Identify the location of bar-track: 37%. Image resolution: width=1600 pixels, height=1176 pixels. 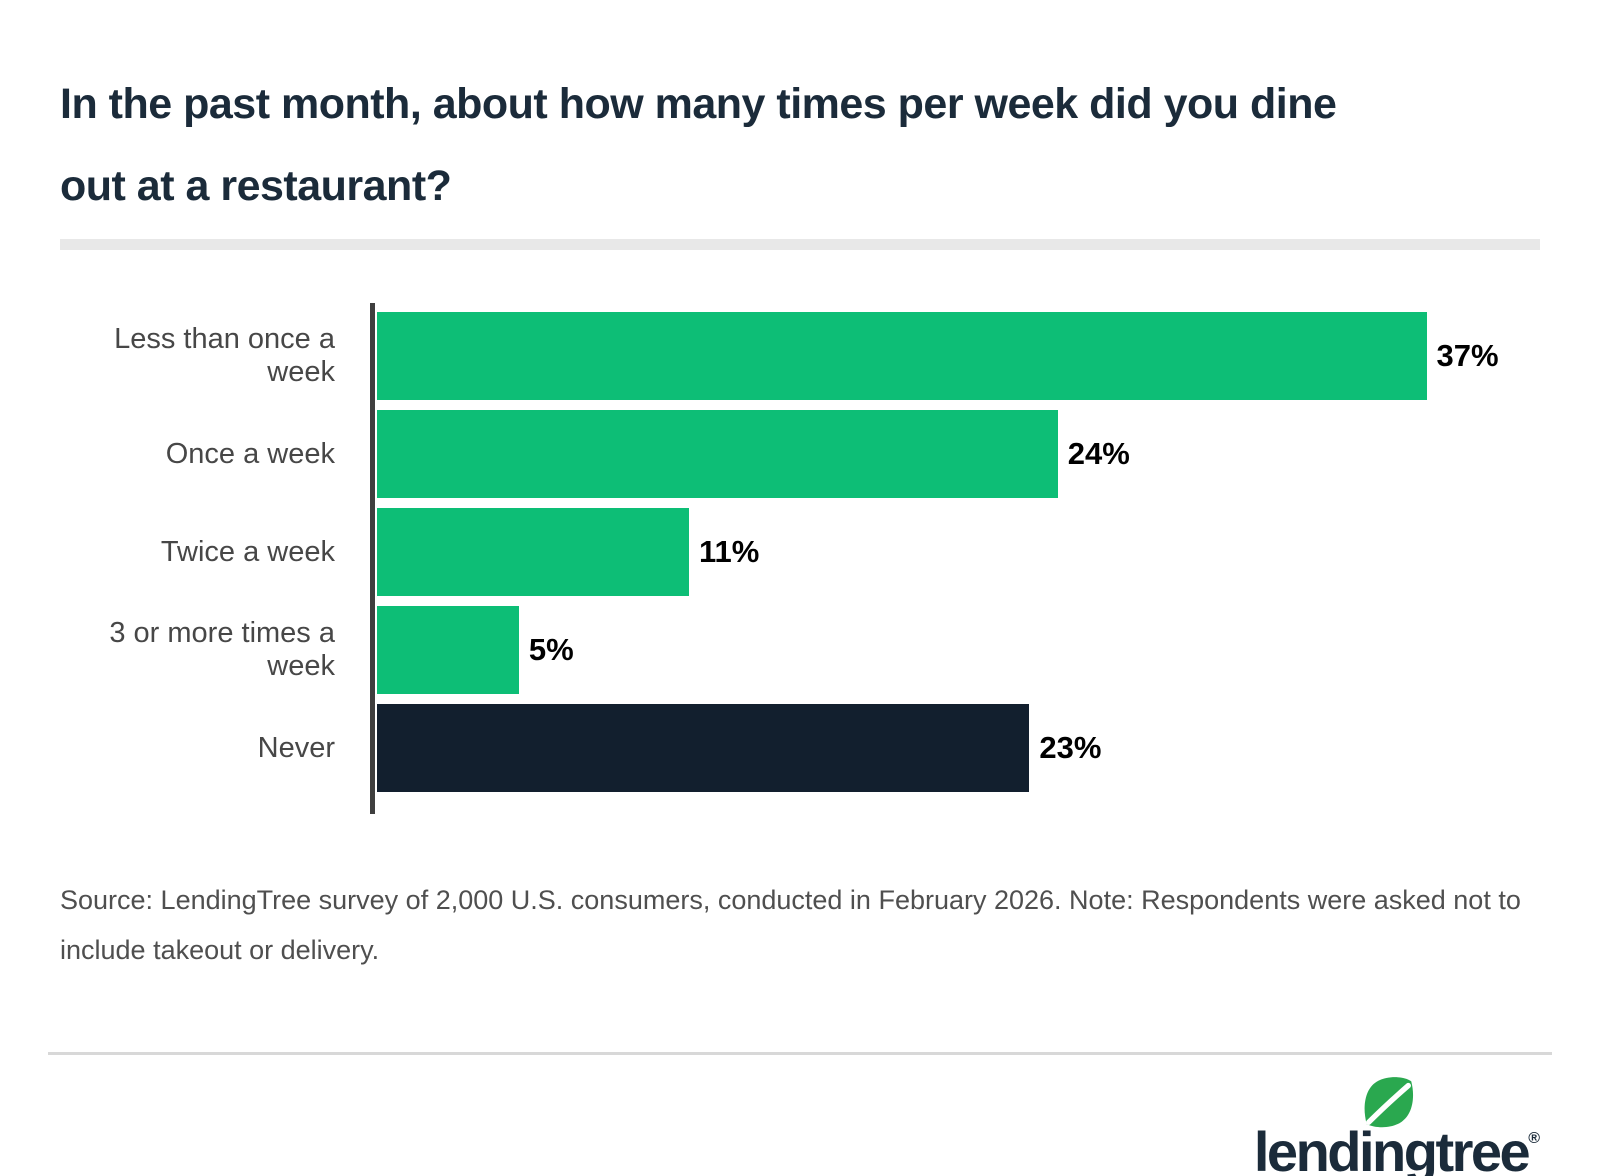
(958, 356).